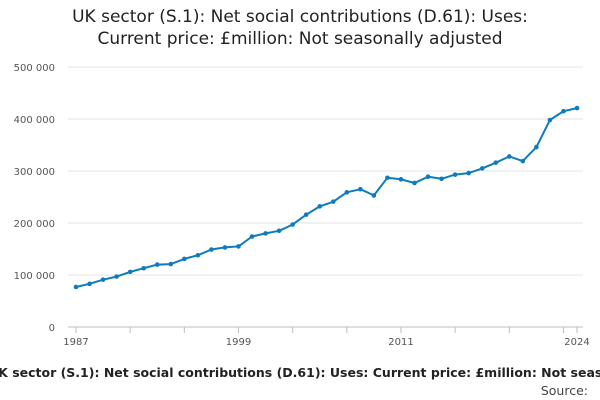 The height and width of the screenshot is (400, 600). Describe the element at coordinates (576, 342) in the screenshot. I see `x-tick-label: 2024` at that location.